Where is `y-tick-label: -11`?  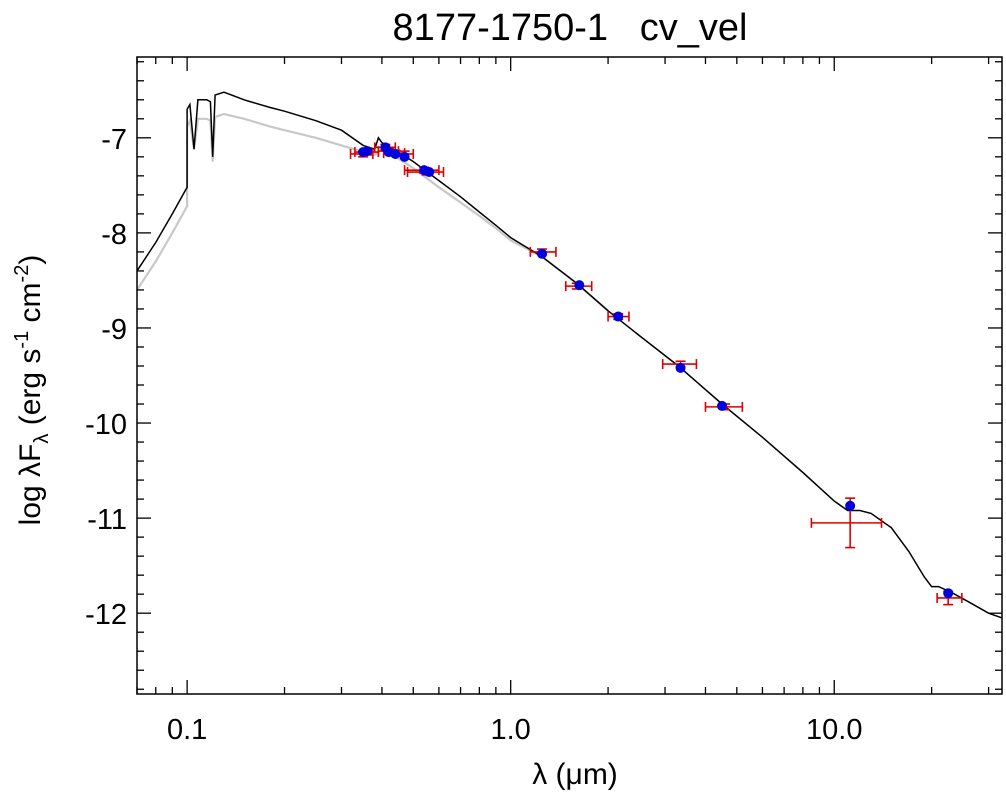 y-tick-label: -11 is located at coordinates (107, 520).